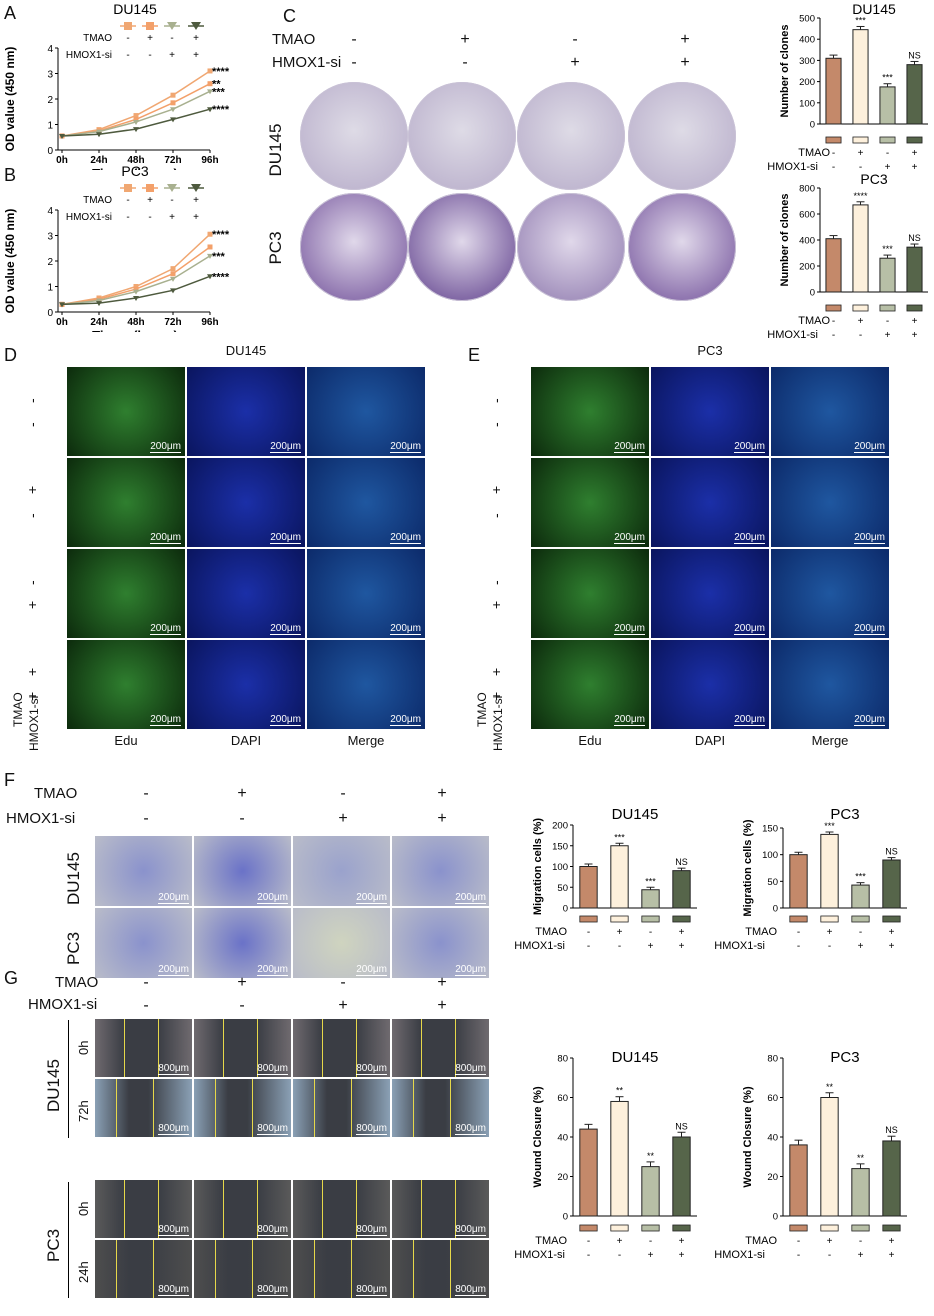 The image size is (934, 1316). I want to click on a-sign: -, so click(171, 38).